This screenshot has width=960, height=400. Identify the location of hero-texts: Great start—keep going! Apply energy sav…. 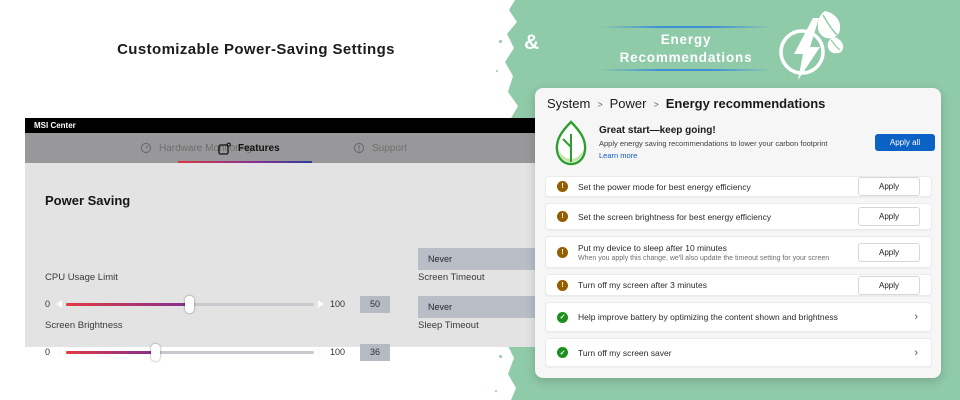
(713, 142).